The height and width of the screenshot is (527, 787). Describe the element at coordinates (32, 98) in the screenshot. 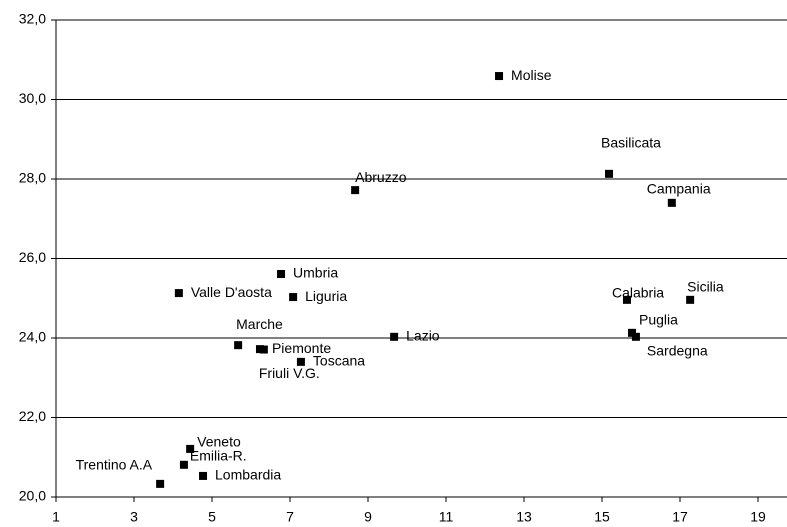

I see `y-tick-label: 30,0` at that location.